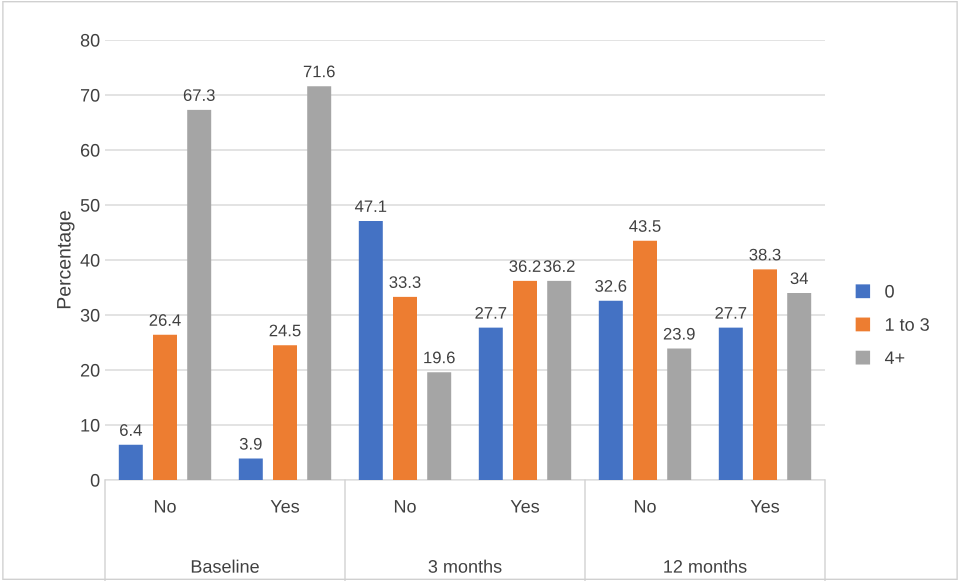 The image size is (960, 581). I want to click on data-label: 3.9, so click(251, 444).